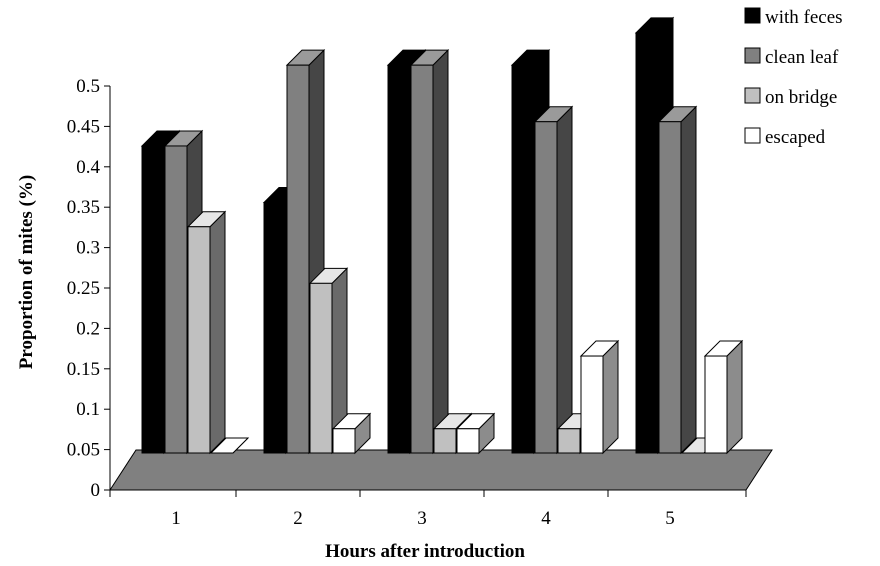  I want to click on chart-floor, so click(441, 470).